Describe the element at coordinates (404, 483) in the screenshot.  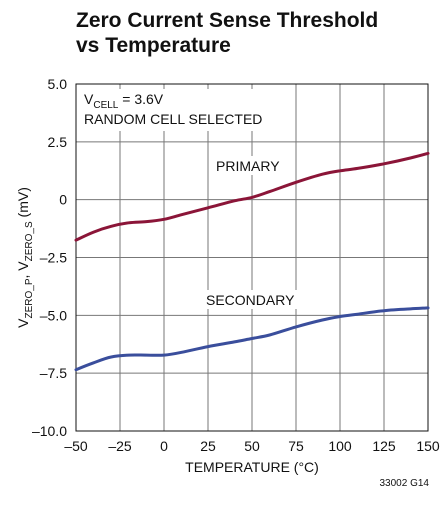
I see `figure-id: 33002 G14` at that location.